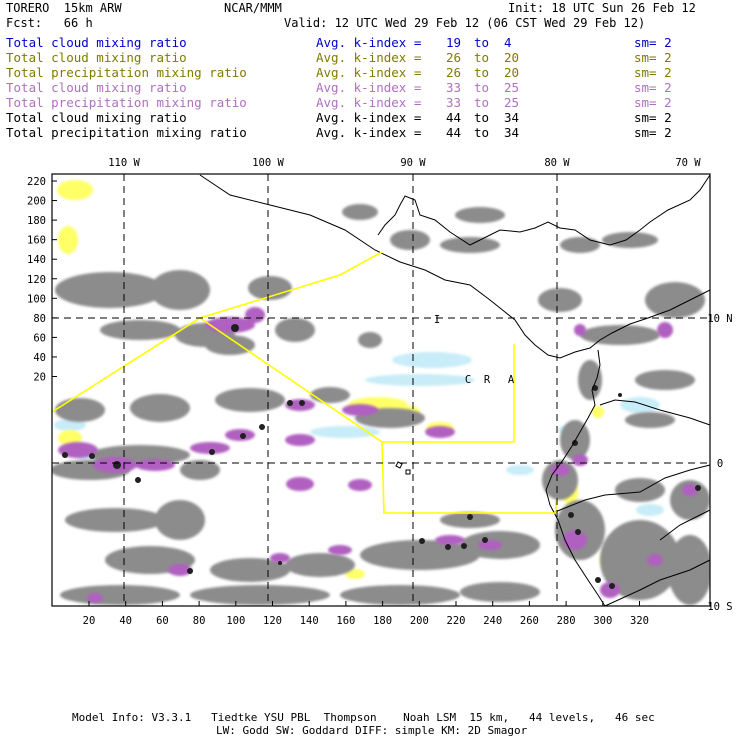  What do you see at coordinates (345, 621) in the screenshot?
I see `x-tick-label: 160` at bounding box center [345, 621].